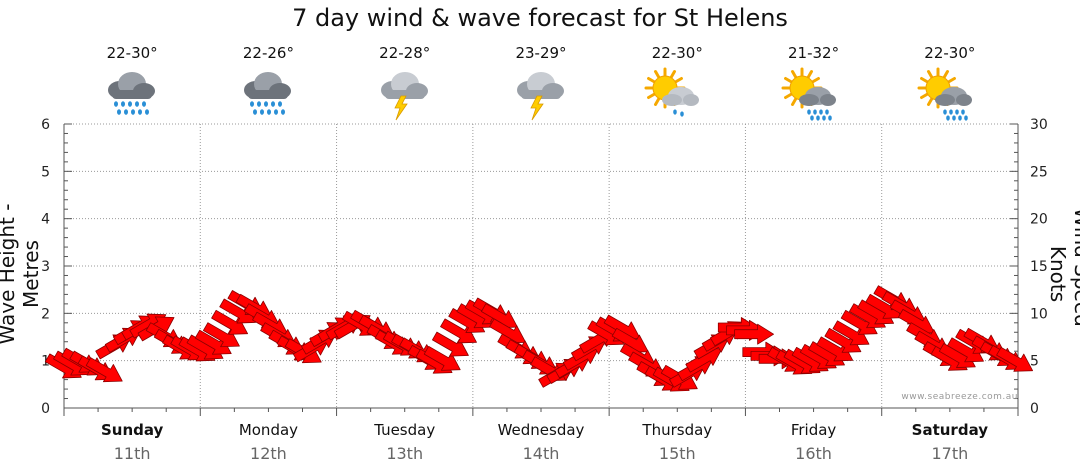 This screenshot has height=475, width=1080. I want to click on day-name-label: Tuesday, so click(405, 430).